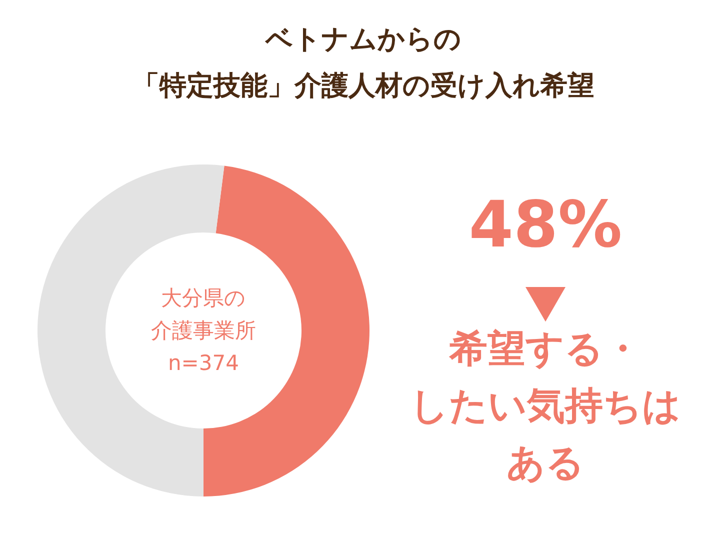 This screenshot has height=545, width=726. I want to click on data-label: 48%, so click(545, 225).